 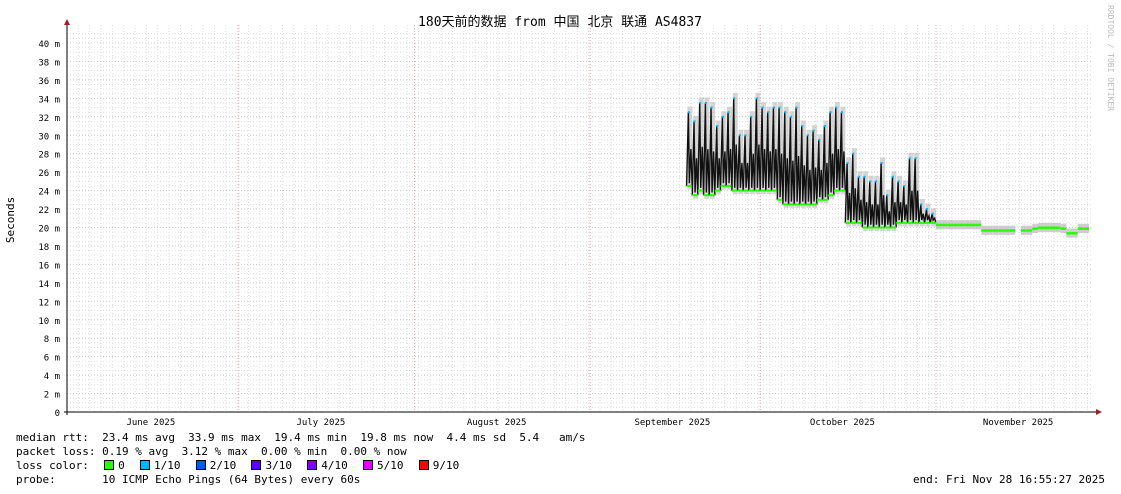 What do you see at coordinates (1110, 58) in the screenshot?
I see `watermark: RRDTOOL / TOBI OETIKER` at bounding box center [1110, 58].